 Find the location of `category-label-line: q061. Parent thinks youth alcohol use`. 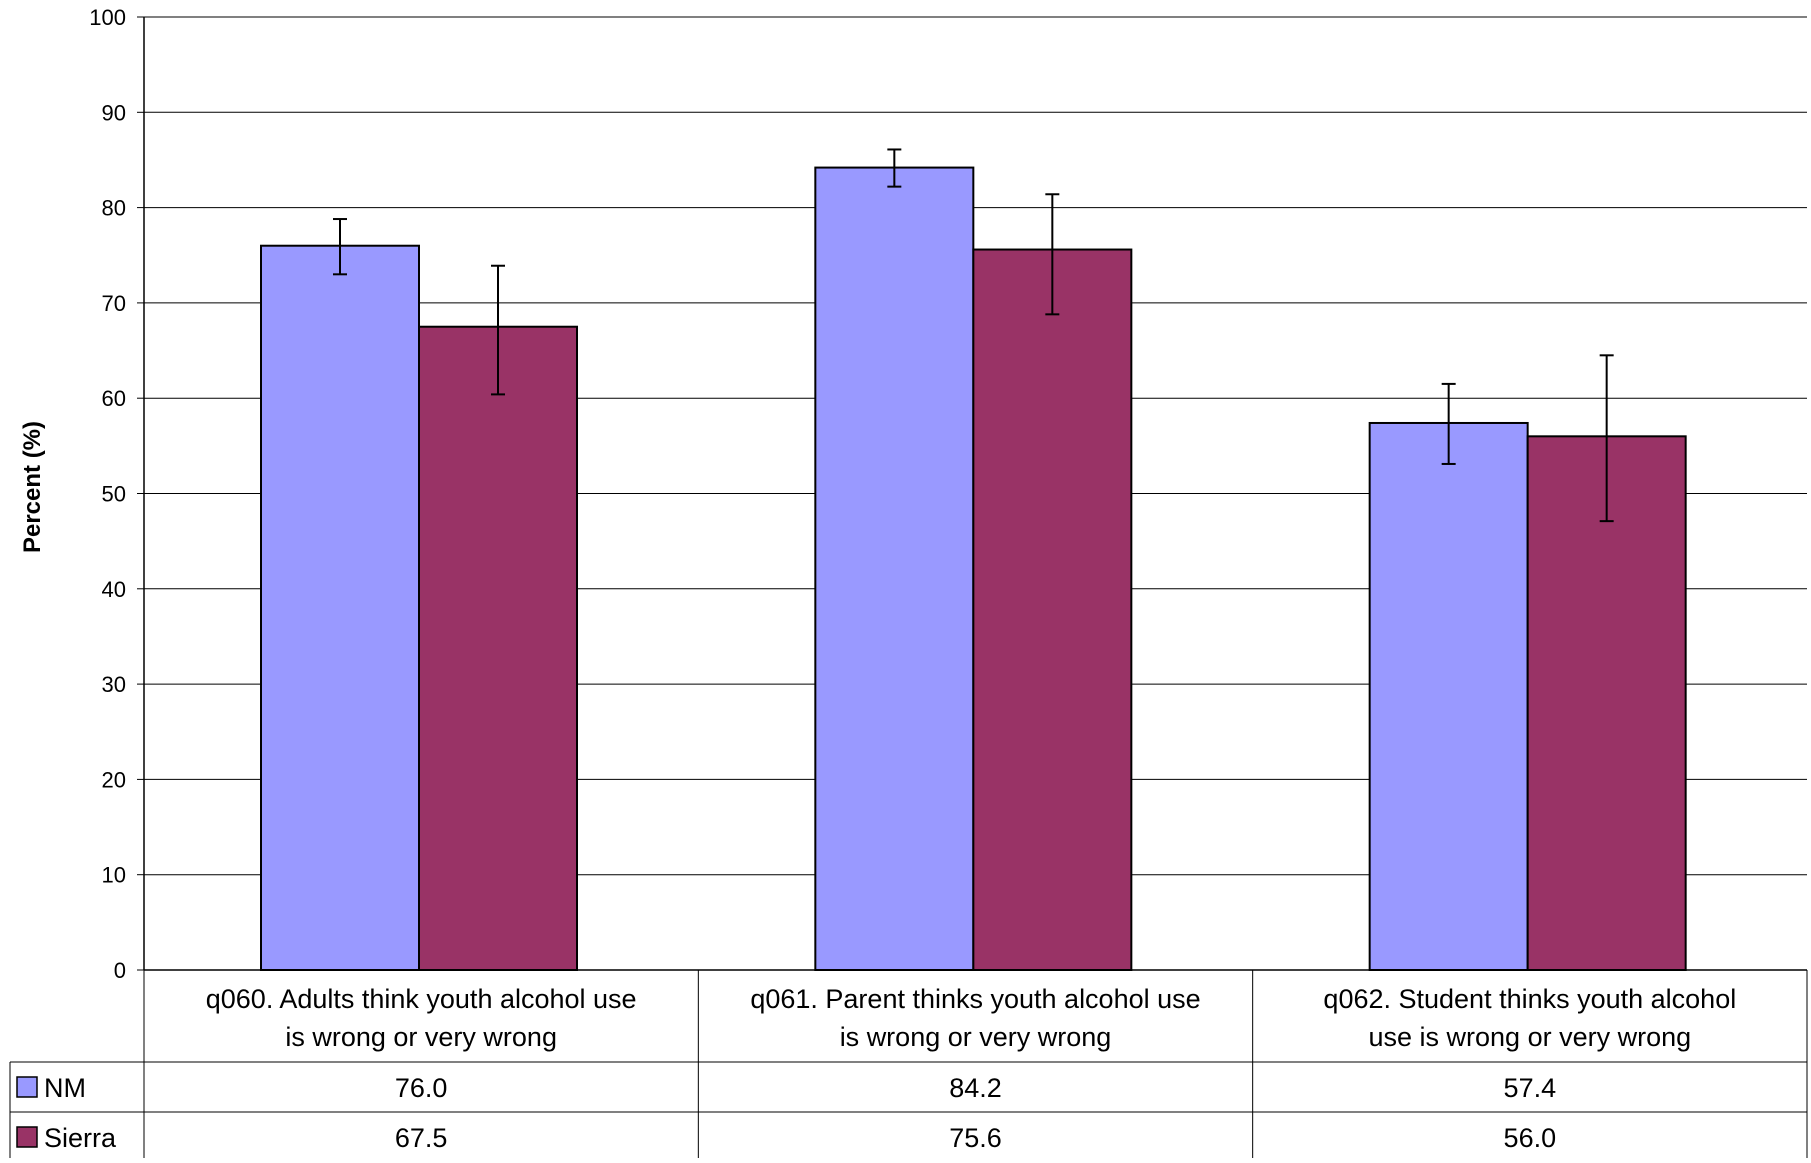

category-label-line: q061. Parent thinks youth alcohol use is located at coordinates (975, 999).